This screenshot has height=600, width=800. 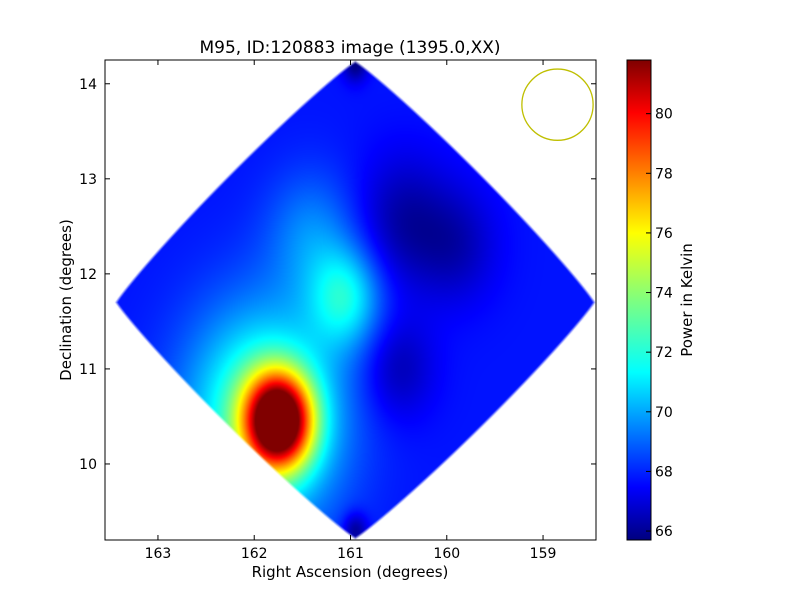 What do you see at coordinates (88, 370) in the screenshot?
I see `y-tick-label: 11` at bounding box center [88, 370].